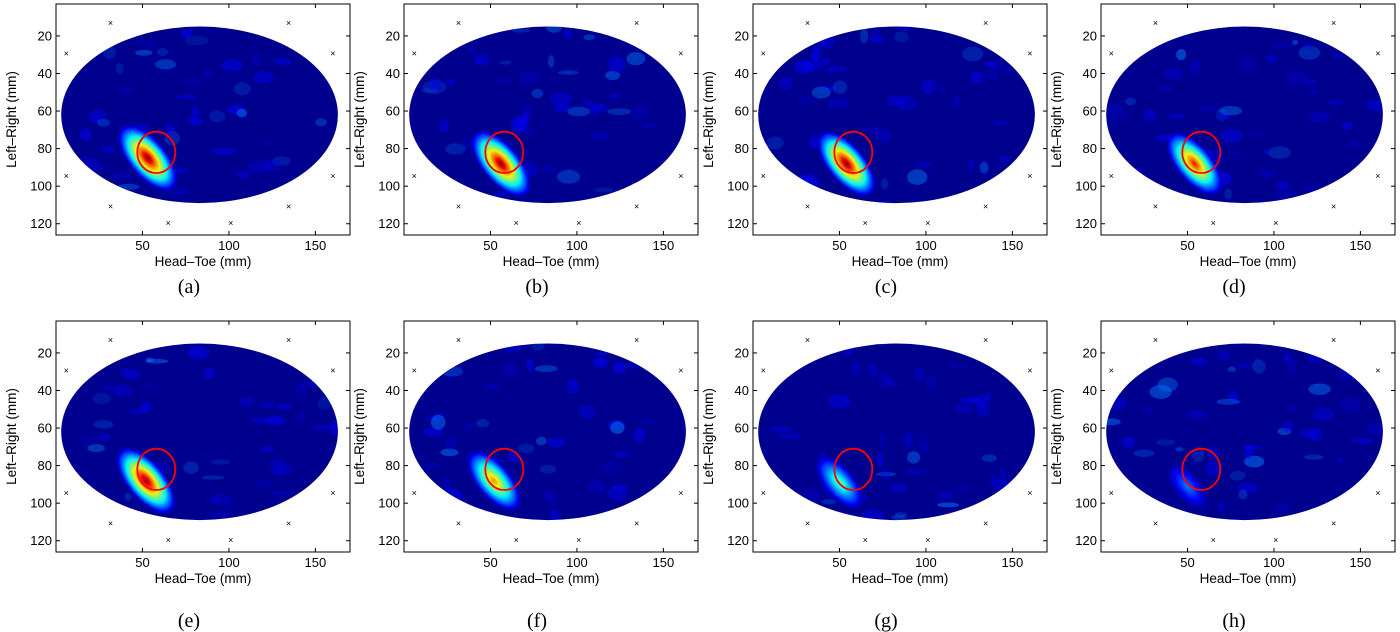 This screenshot has height=632, width=1400. I want to click on panel-caption: (h), so click(1233, 621).